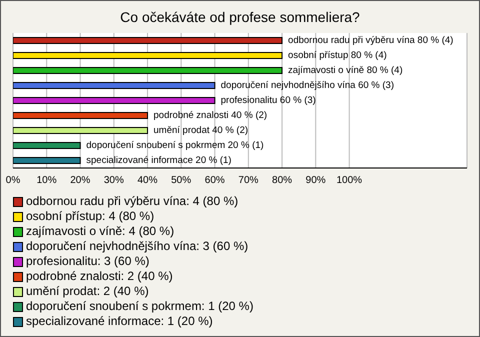 The image size is (480, 337). Describe the element at coordinates (268, 100) in the screenshot. I see `data-label: profesionalitu 60 % (3)` at that location.